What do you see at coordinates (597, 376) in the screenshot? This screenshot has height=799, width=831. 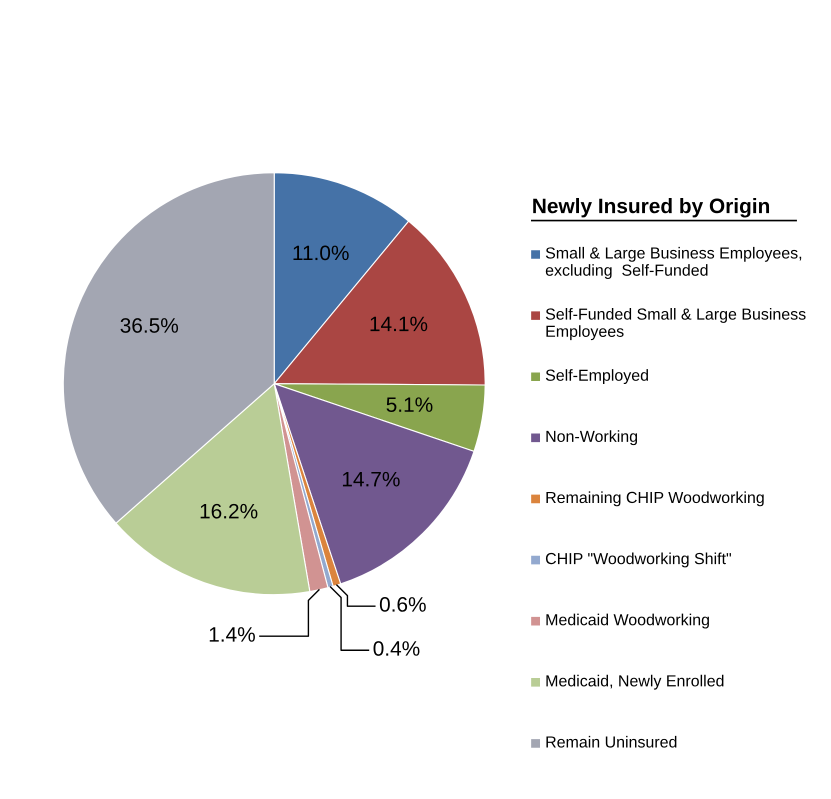 I see `legend-label: Self-Employed` at bounding box center [597, 376].